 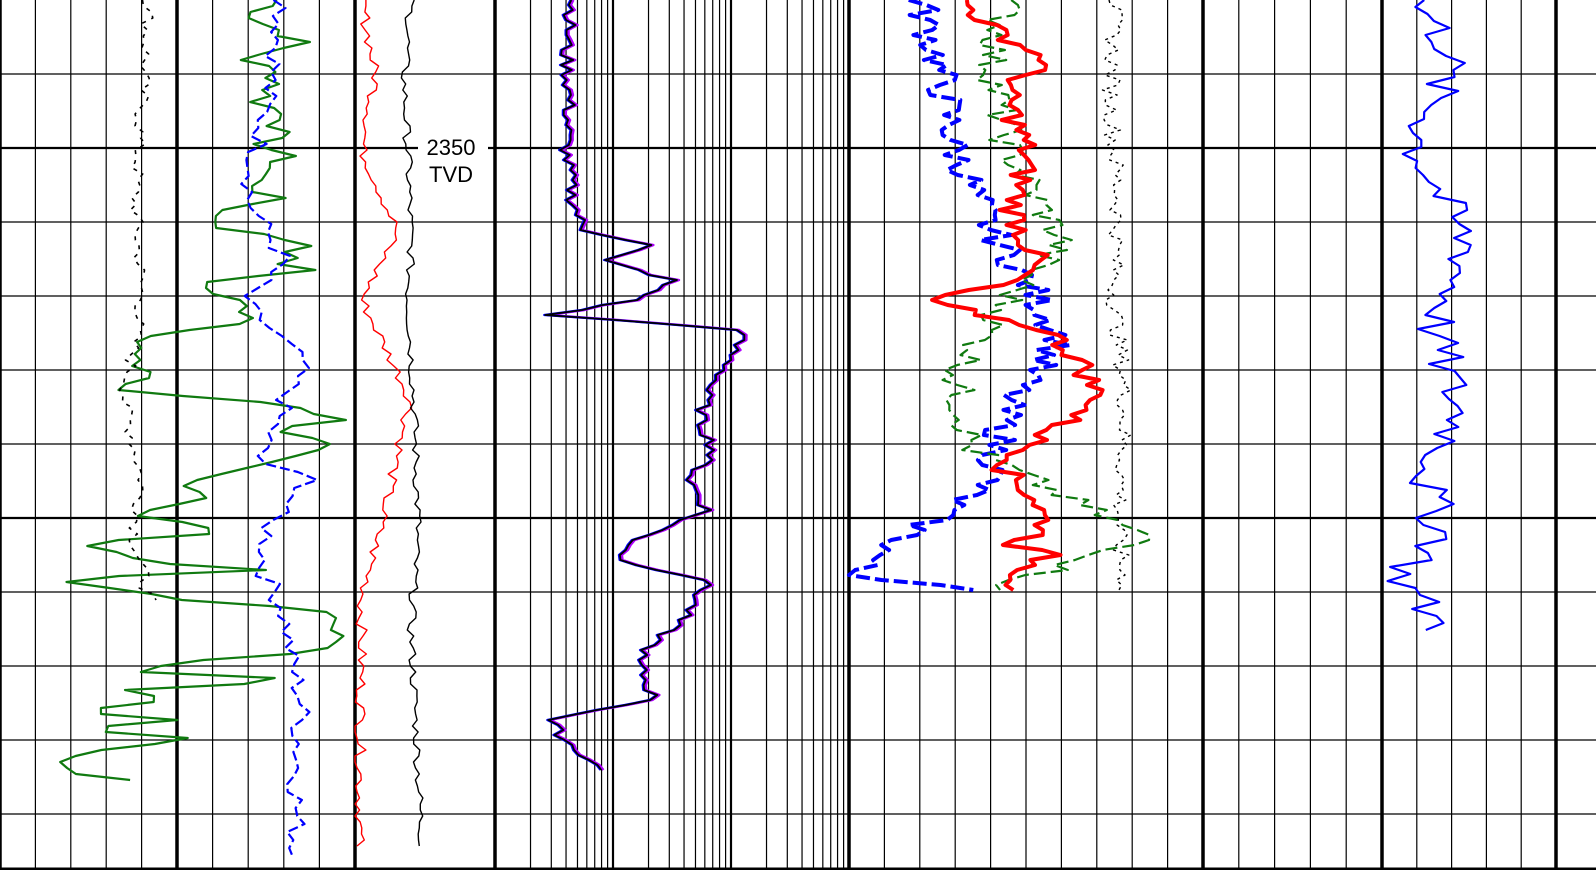 I want to click on red-resistivity-curve, so click(x=383, y=423).